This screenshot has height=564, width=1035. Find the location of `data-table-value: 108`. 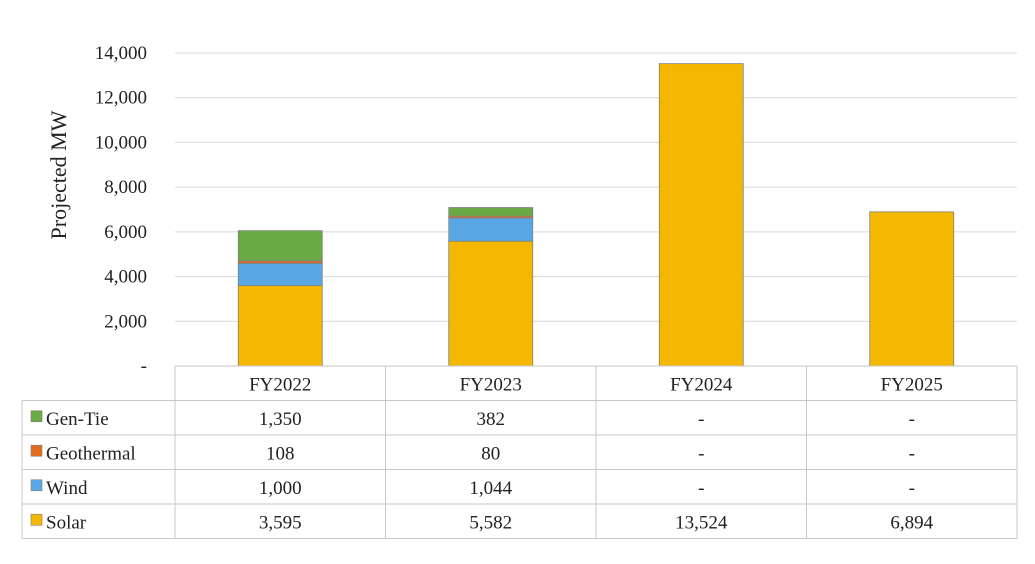

data-table-value: 108 is located at coordinates (280, 453).